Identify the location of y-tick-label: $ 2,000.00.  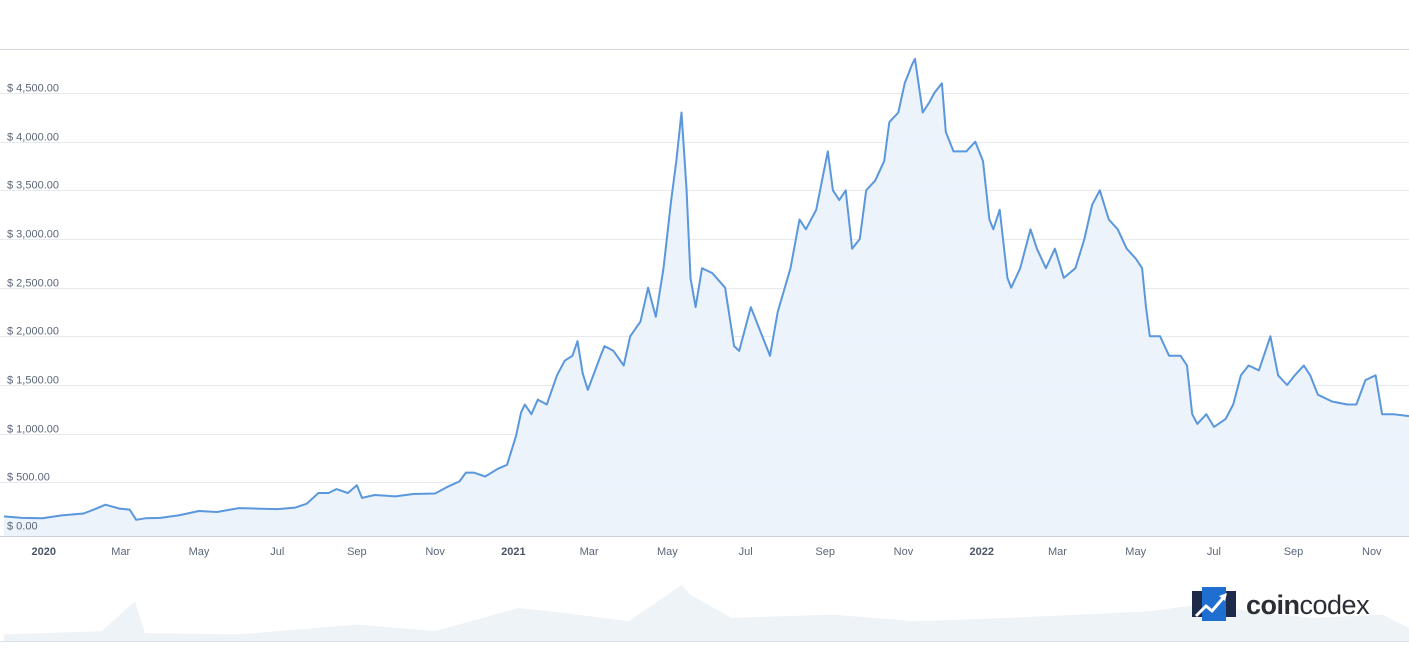
(33, 332).